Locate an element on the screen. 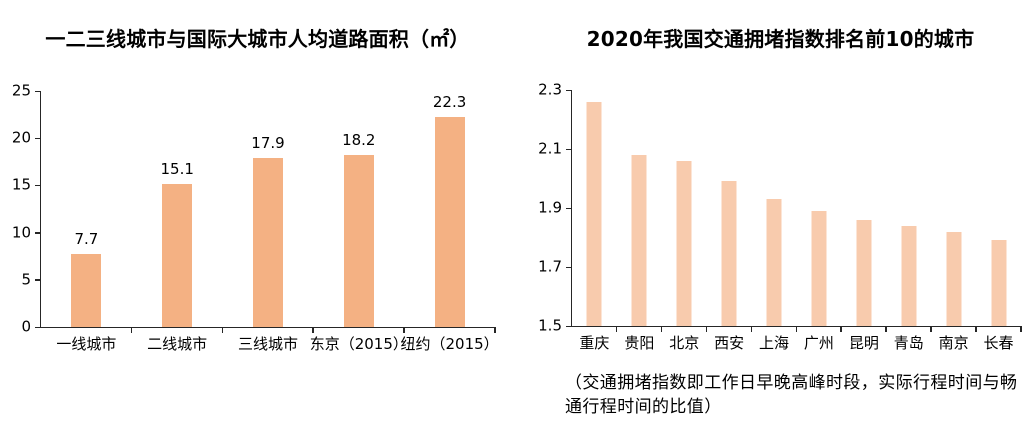 The height and width of the screenshot is (429, 1031). y-tick-label: 25 is located at coordinates (21, 90).